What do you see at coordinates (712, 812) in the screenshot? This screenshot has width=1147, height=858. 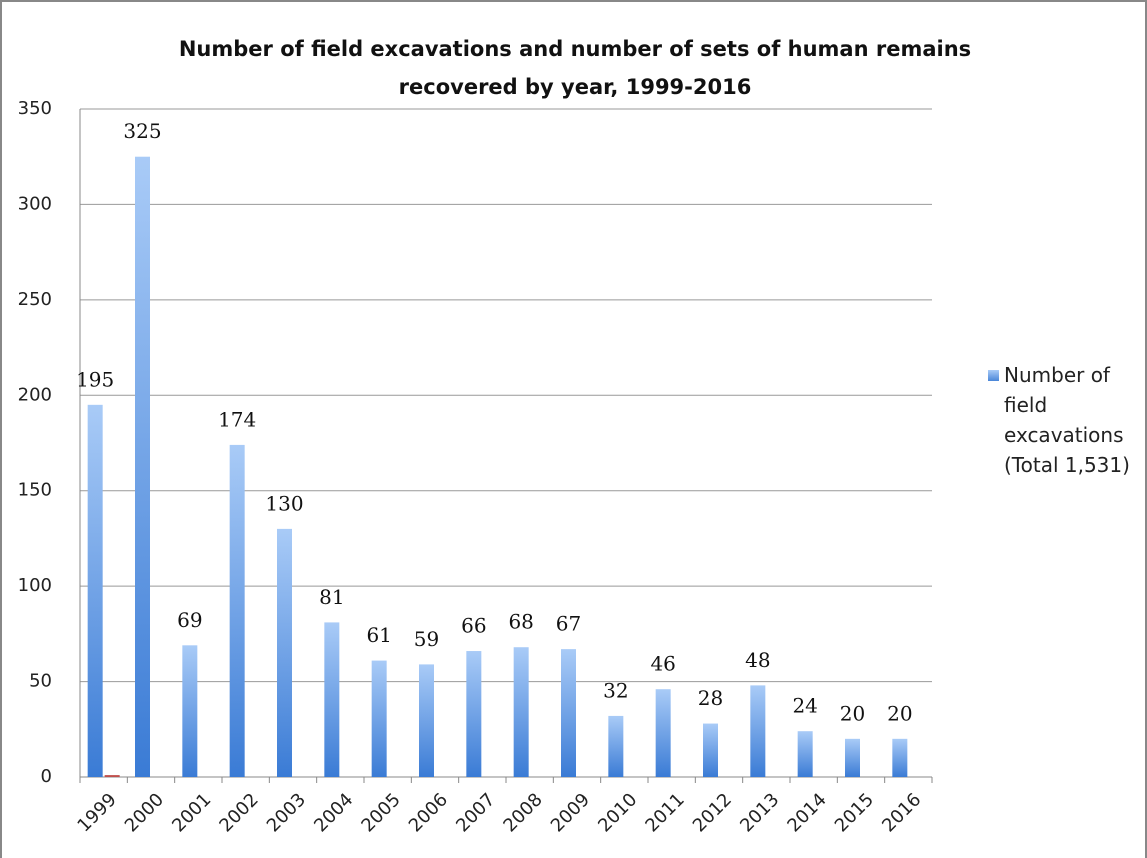 I see `x-tick-label: 2012` at bounding box center [712, 812].